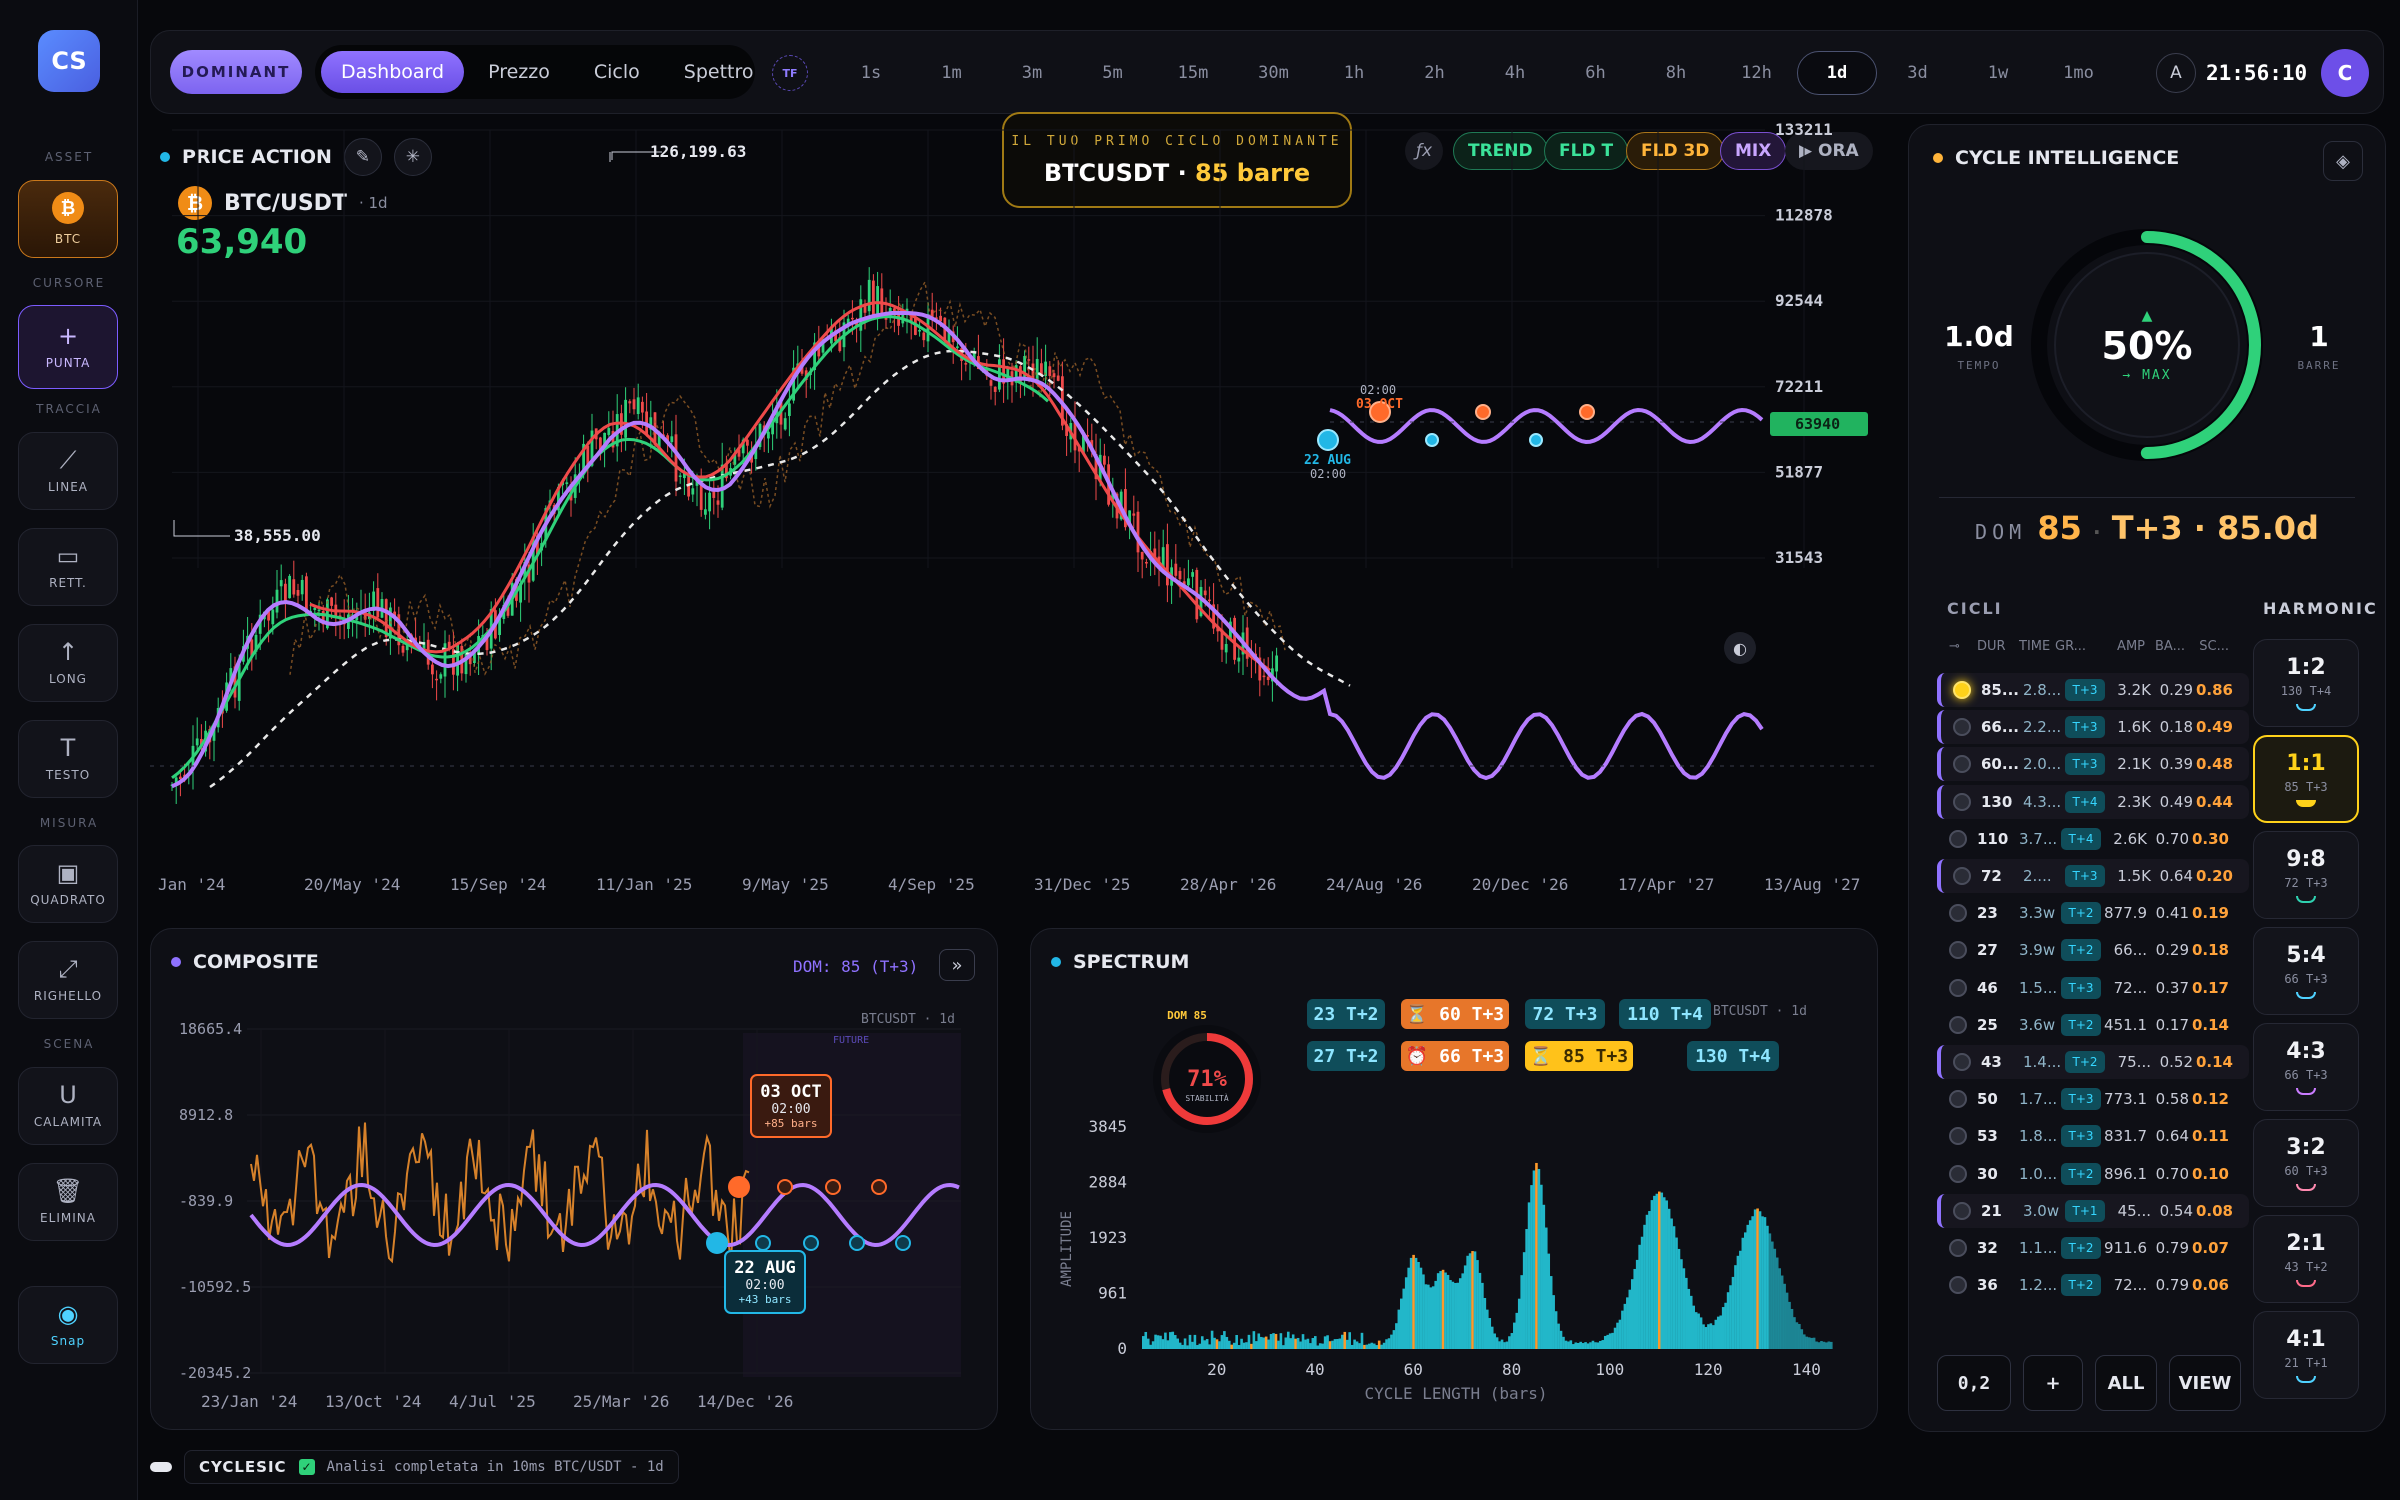  What do you see at coordinates (68, 347) in the screenshot?
I see `tool-punta-button: + PUNTA` at bounding box center [68, 347].